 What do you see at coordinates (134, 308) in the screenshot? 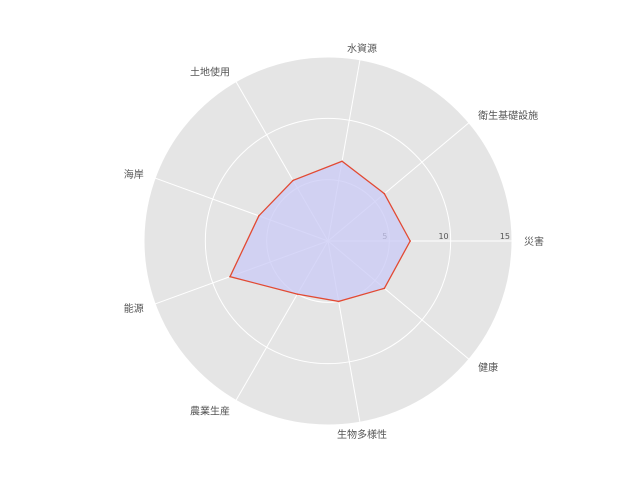
I see `category-label-5: 能源` at bounding box center [134, 308].